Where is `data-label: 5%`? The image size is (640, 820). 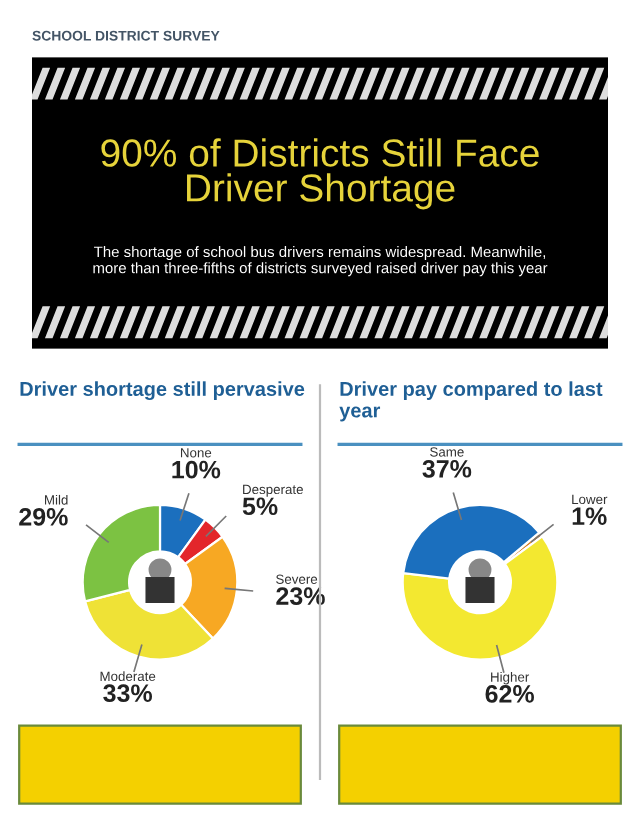
data-label: 5% is located at coordinates (260, 506).